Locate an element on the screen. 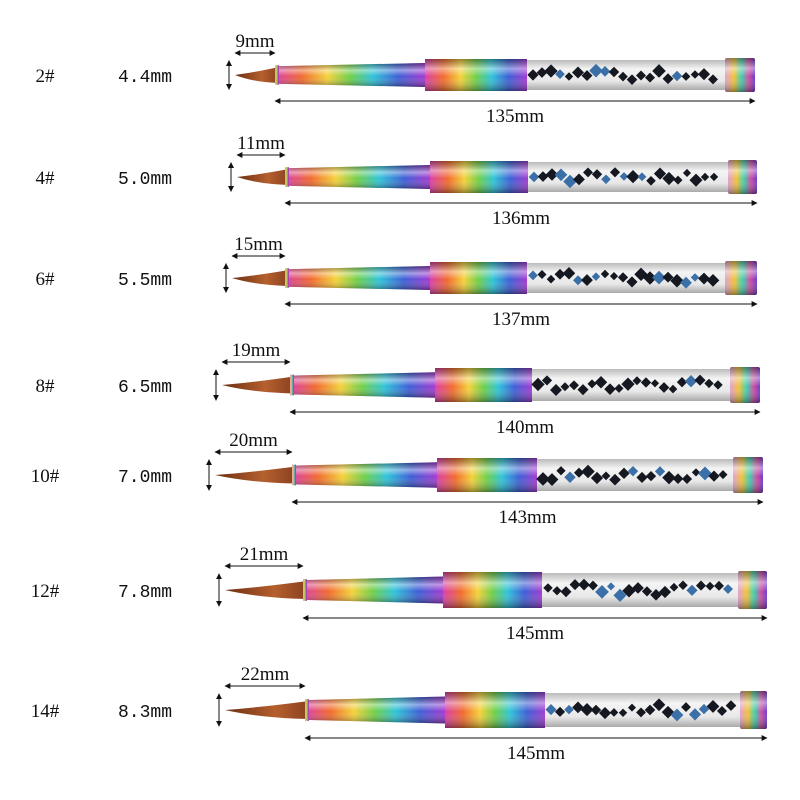 The image size is (800, 800). size-label: 10# is located at coordinates (45, 476).